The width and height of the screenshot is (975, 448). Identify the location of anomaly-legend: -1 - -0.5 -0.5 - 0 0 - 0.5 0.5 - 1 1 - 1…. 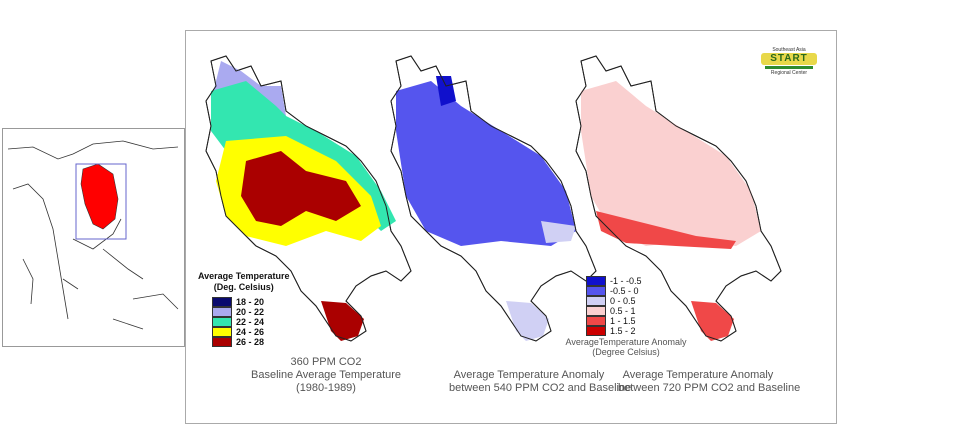
(614, 306).